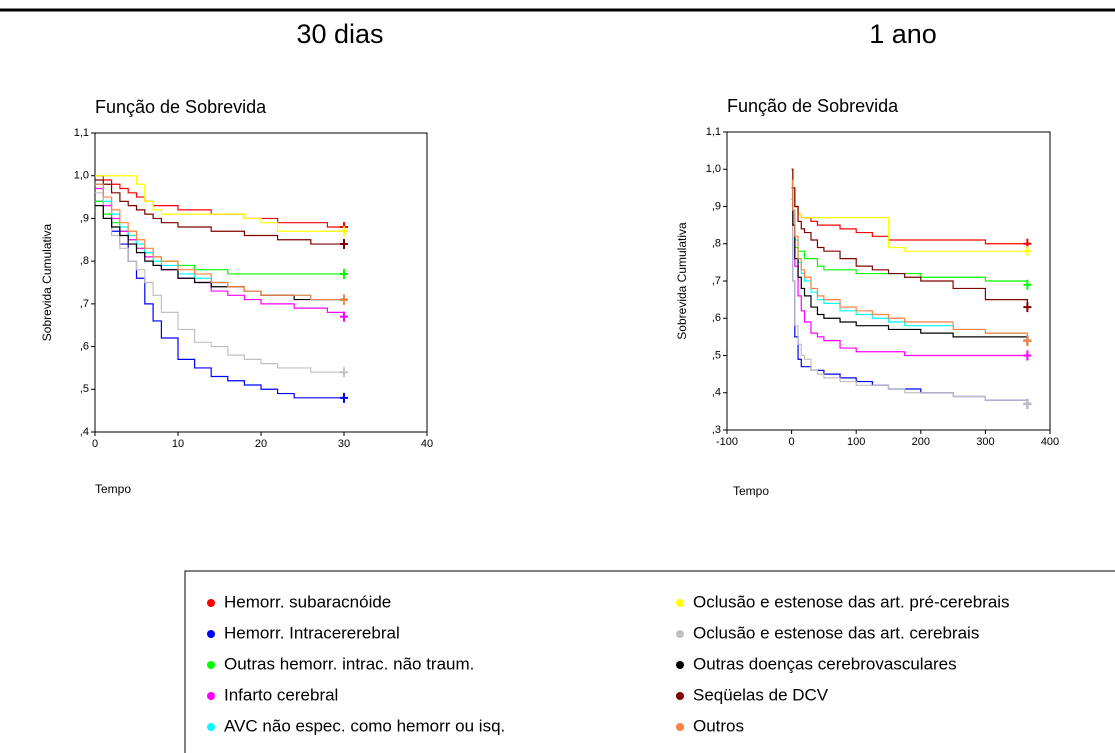 The image size is (1115, 753). I want to click on x-tick-label: 40, so click(427, 444).